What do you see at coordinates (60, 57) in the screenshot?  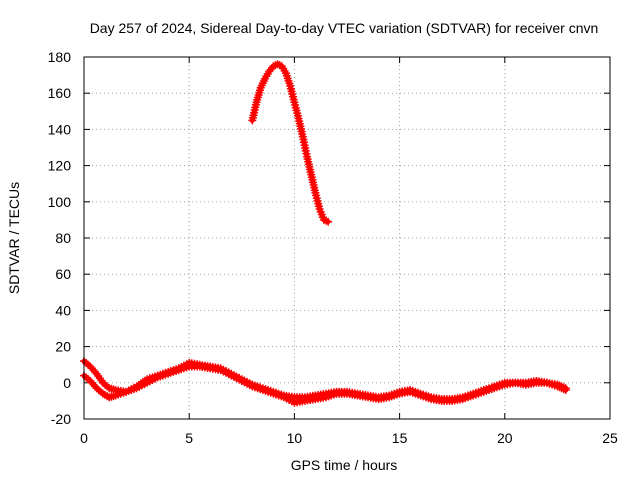 I see `y-tick-label: 180` at bounding box center [60, 57].